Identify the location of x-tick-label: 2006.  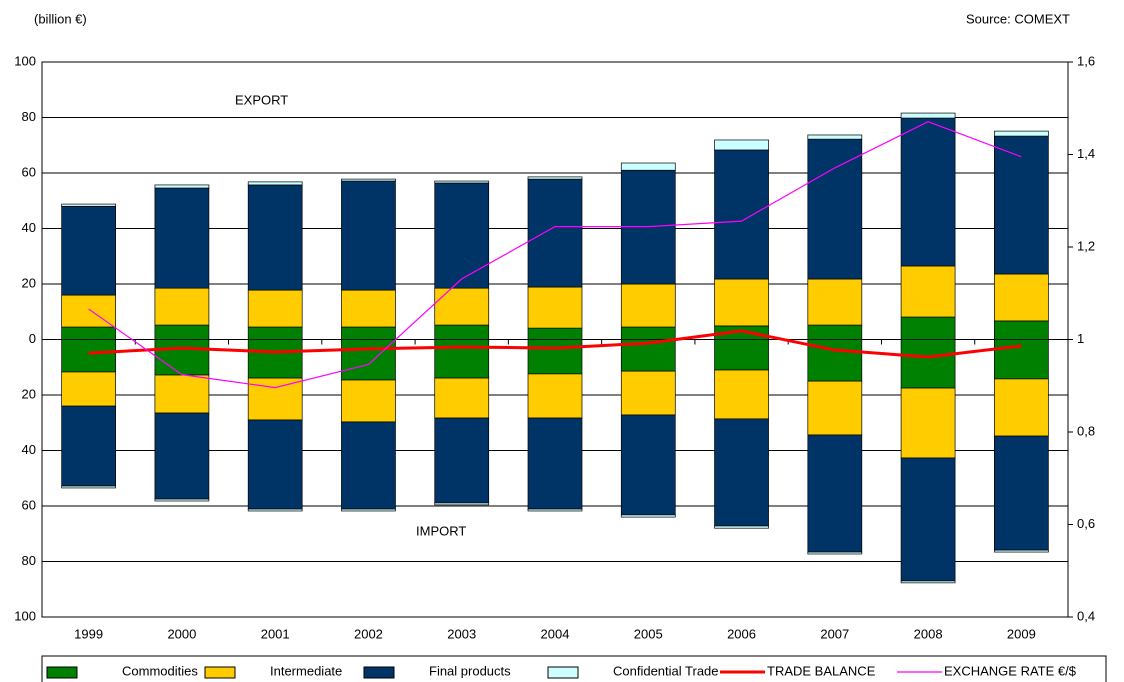
(741, 633).